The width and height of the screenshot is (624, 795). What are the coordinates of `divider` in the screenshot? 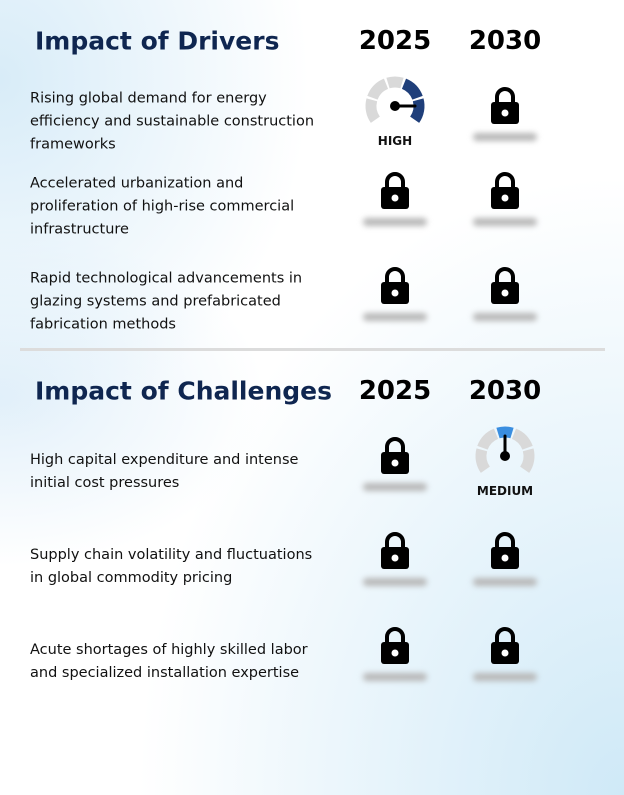 It's located at (312, 349).